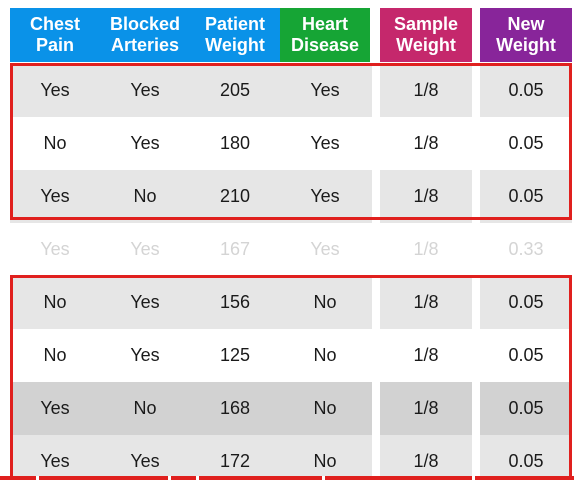 Image resolution: width=574 pixels, height=496 pixels. Describe the element at coordinates (234, 24) in the screenshot. I see `header-patient-weight-line1: Patient` at that location.